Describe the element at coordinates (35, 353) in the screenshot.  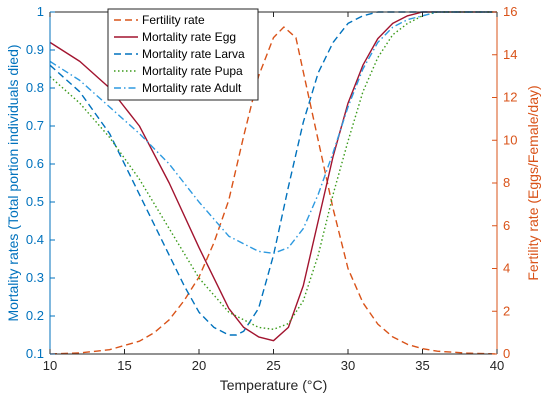
I see `left-y-tick-label: 0.1` at that location.